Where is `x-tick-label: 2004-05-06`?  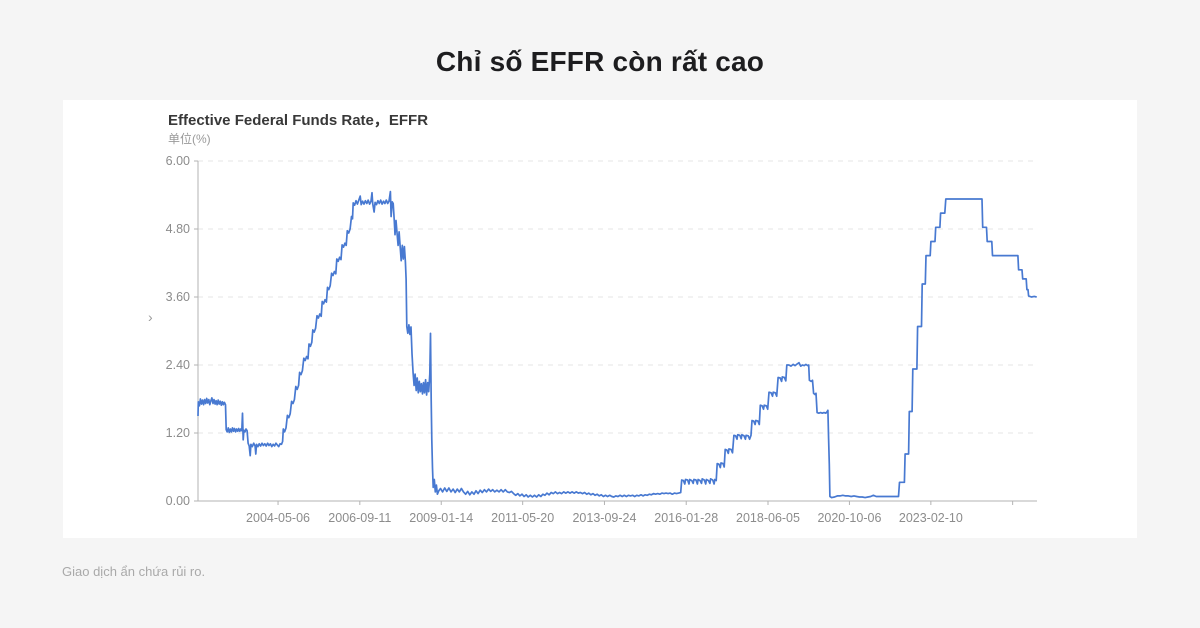
x-tick-label: 2004-05-06 is located at coordinates (278, 518).